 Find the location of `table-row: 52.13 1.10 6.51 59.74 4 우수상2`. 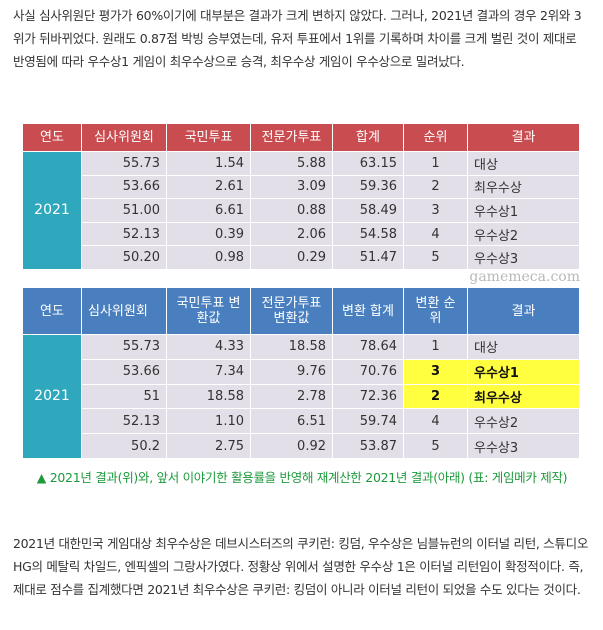

table-row: 52.13 1.10 6.51 59.74 4 우수상2 is located at coordinates (301, 421).